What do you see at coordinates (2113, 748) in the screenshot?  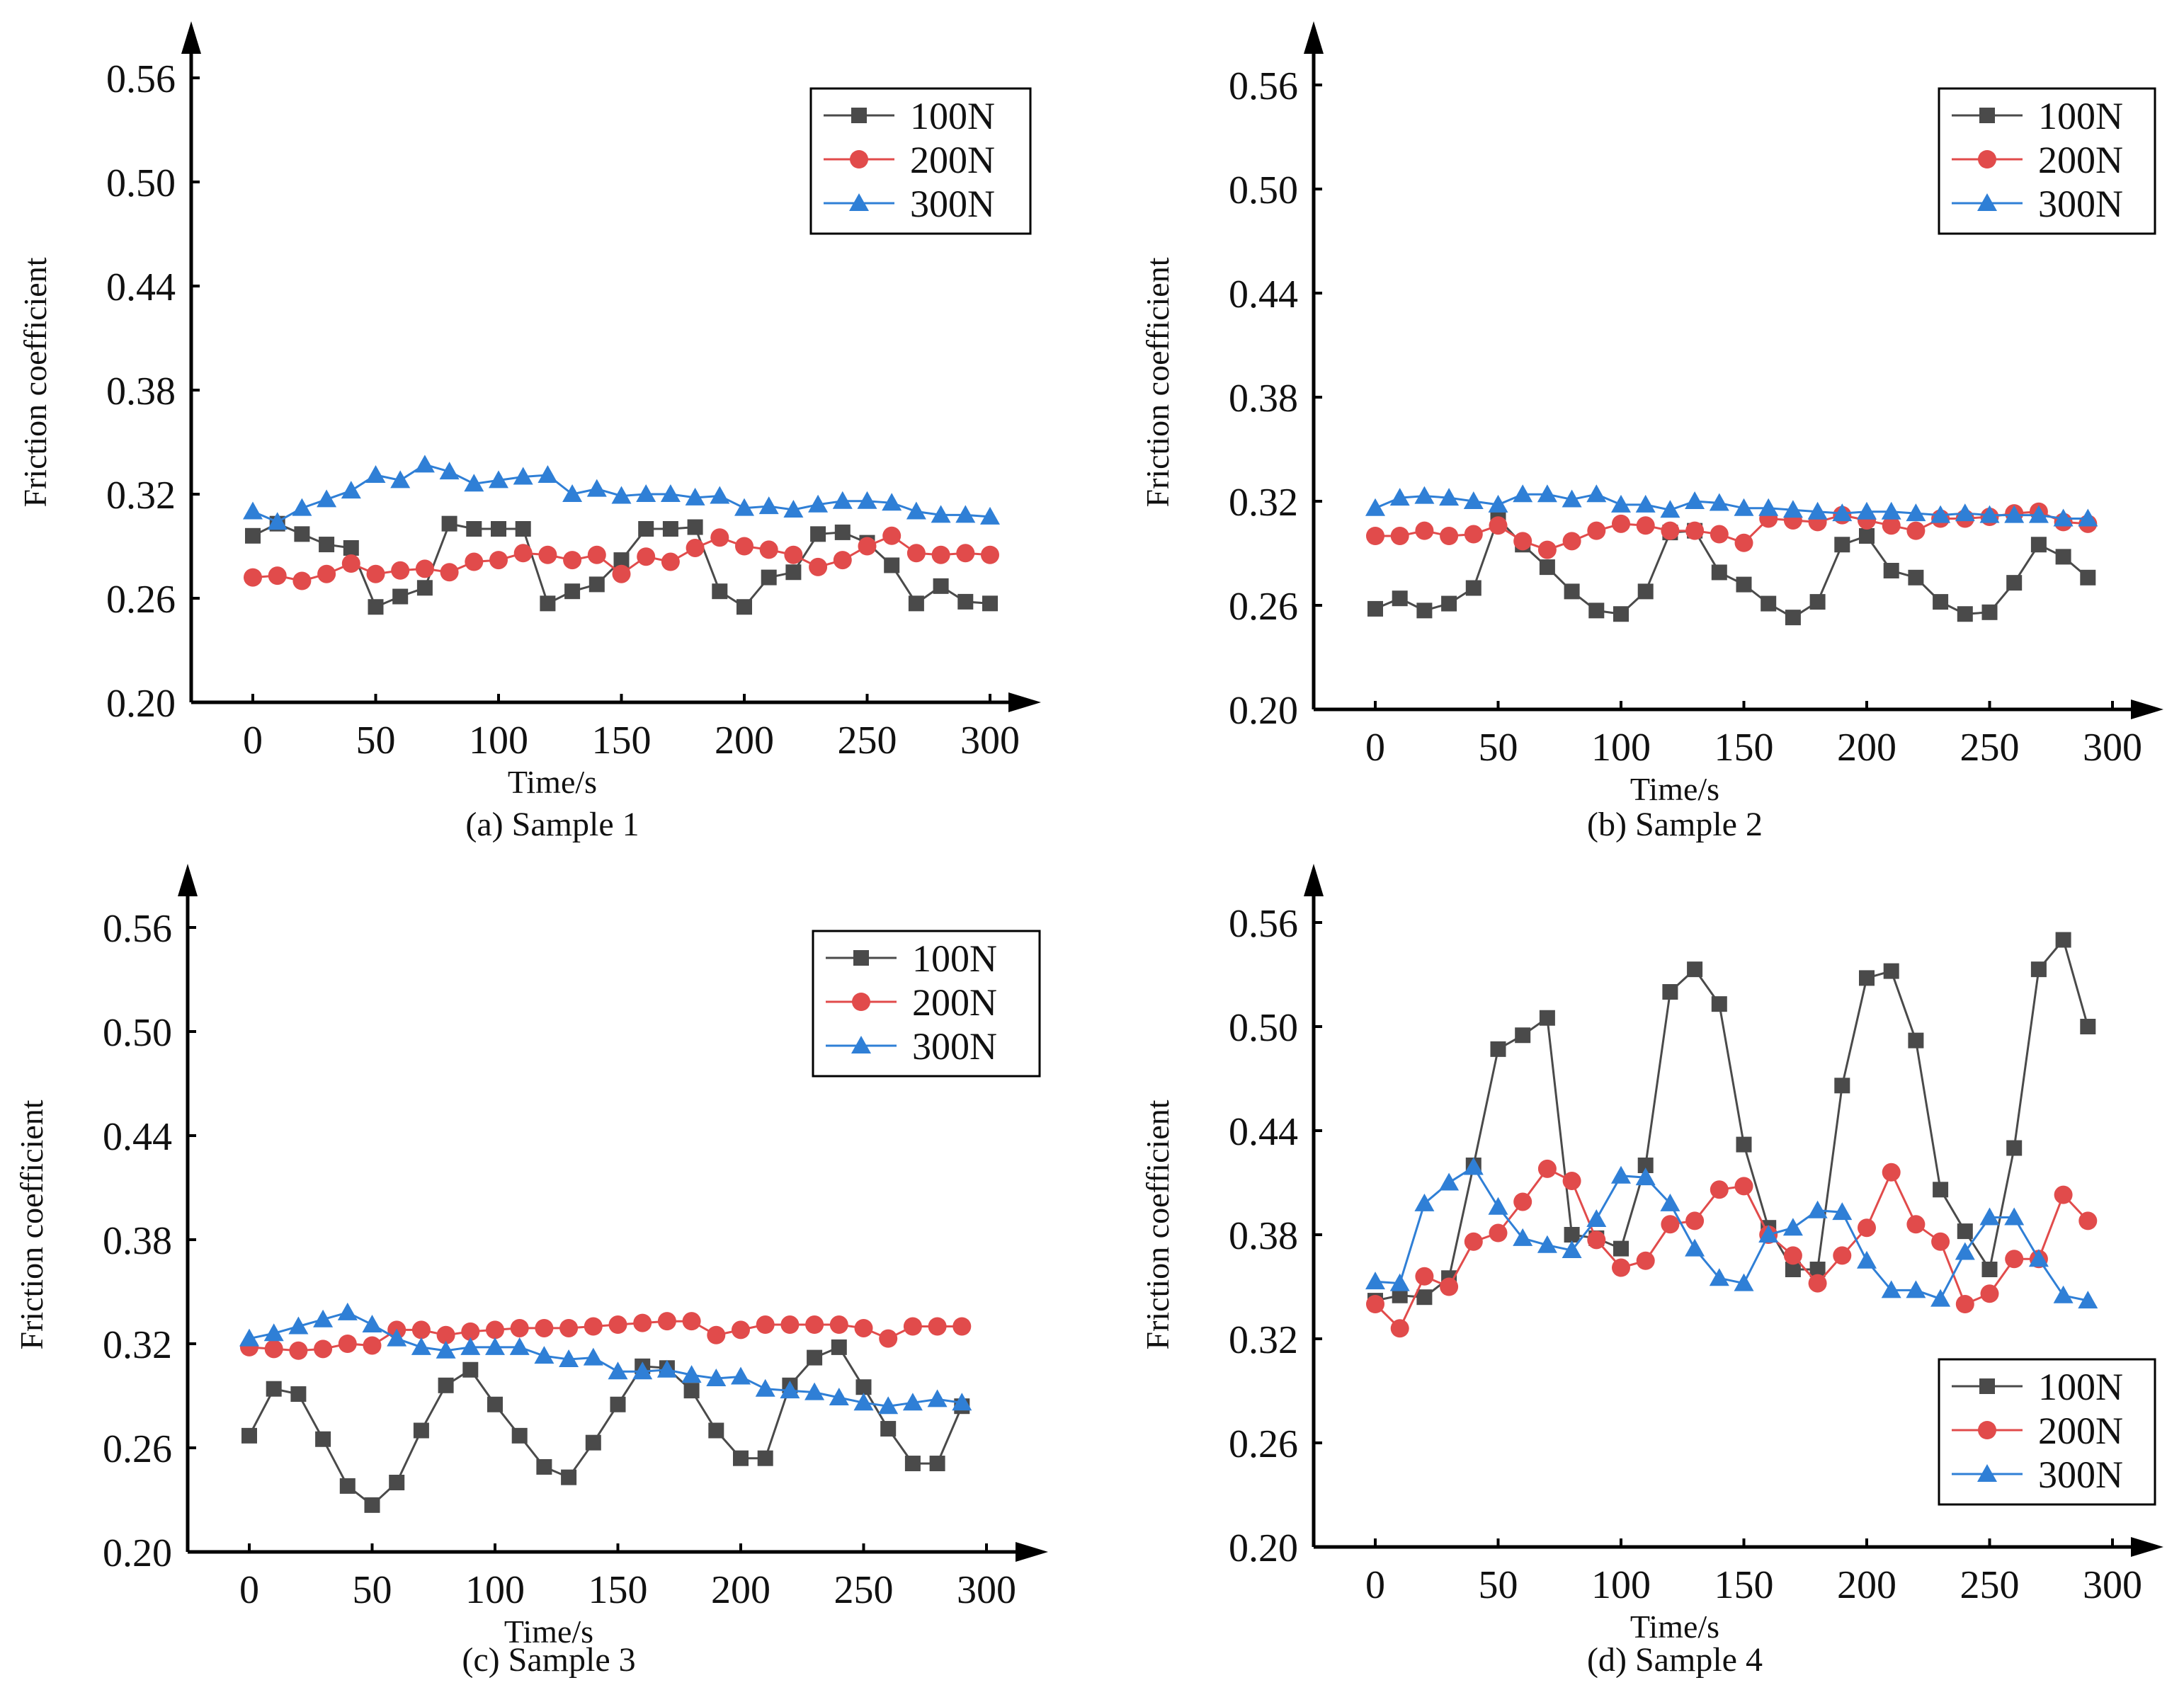 I see `x-tick-label: 300` at bounding box center [2113, 748].